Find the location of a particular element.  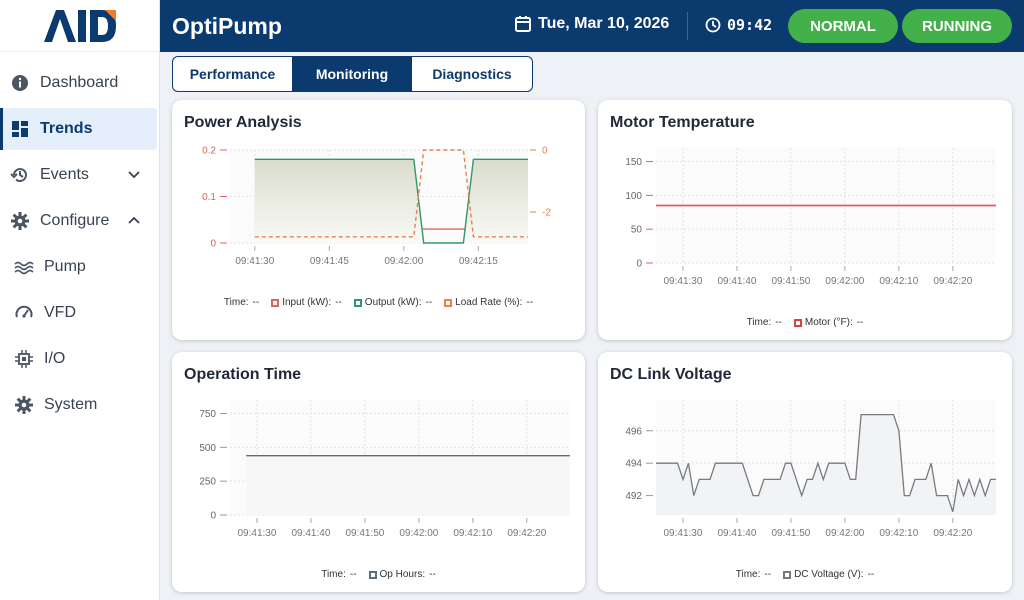

tab-monitoring: Monitoring is located at coordinates (352, 74).